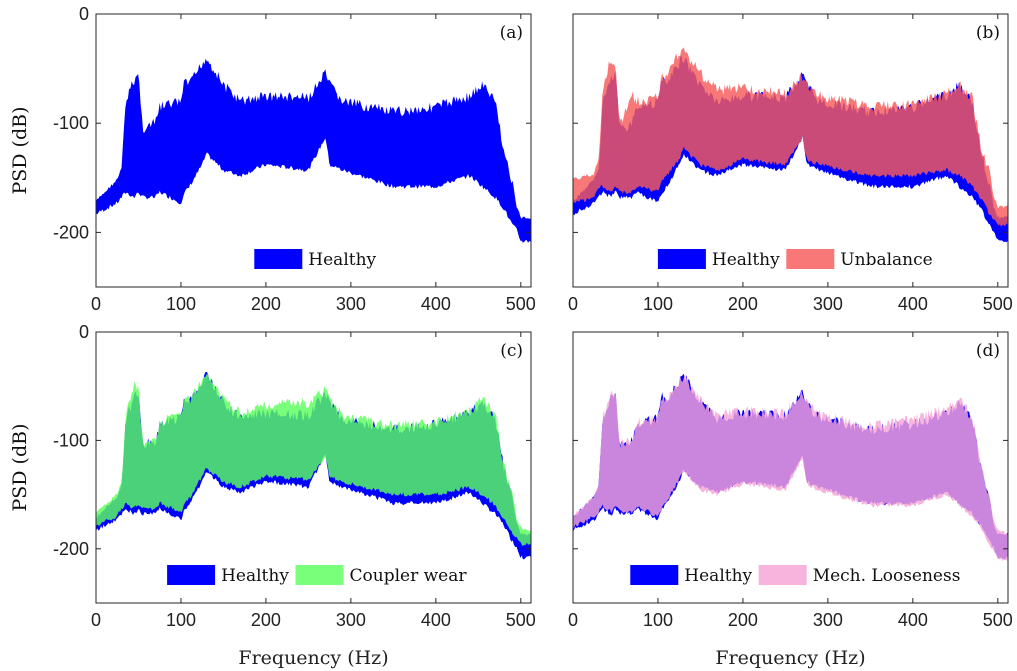 This screenshot has width=1017, height=671. What do you see at coordinates (886, 260) in the screenshot?
I see `legend-label-unbalance: Unbalance` at bounding box center [886, 260].